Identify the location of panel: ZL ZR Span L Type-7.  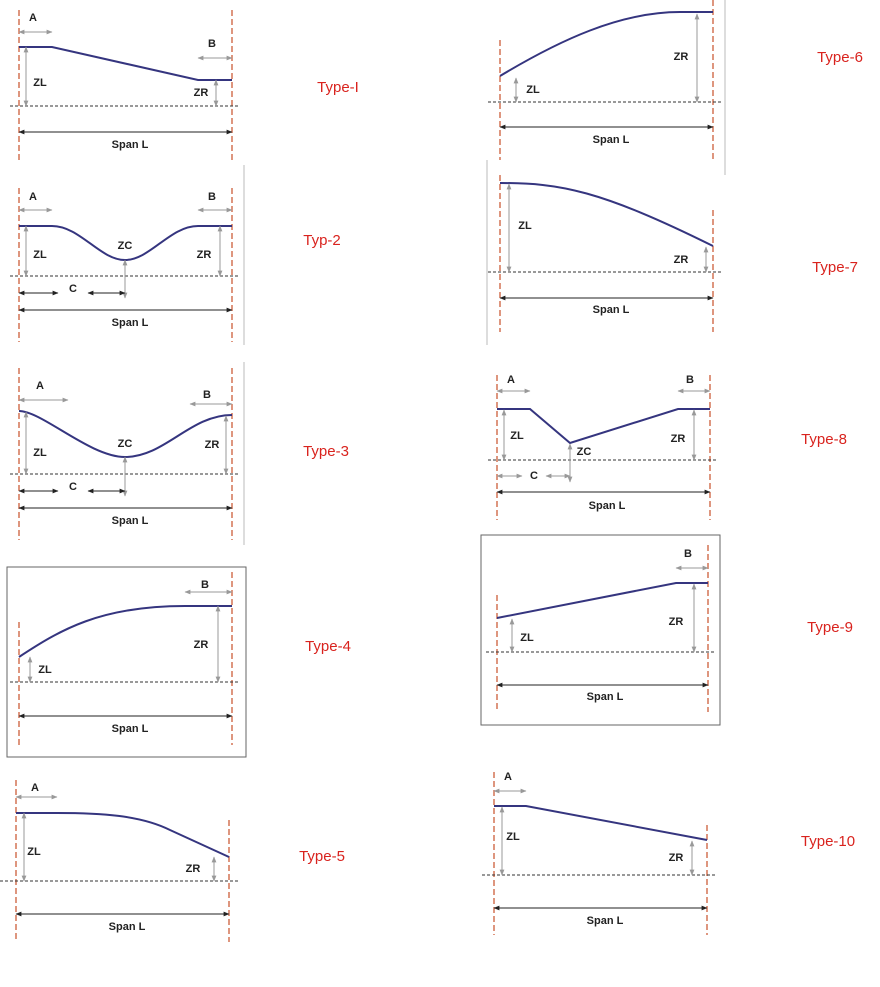
(672, 252).